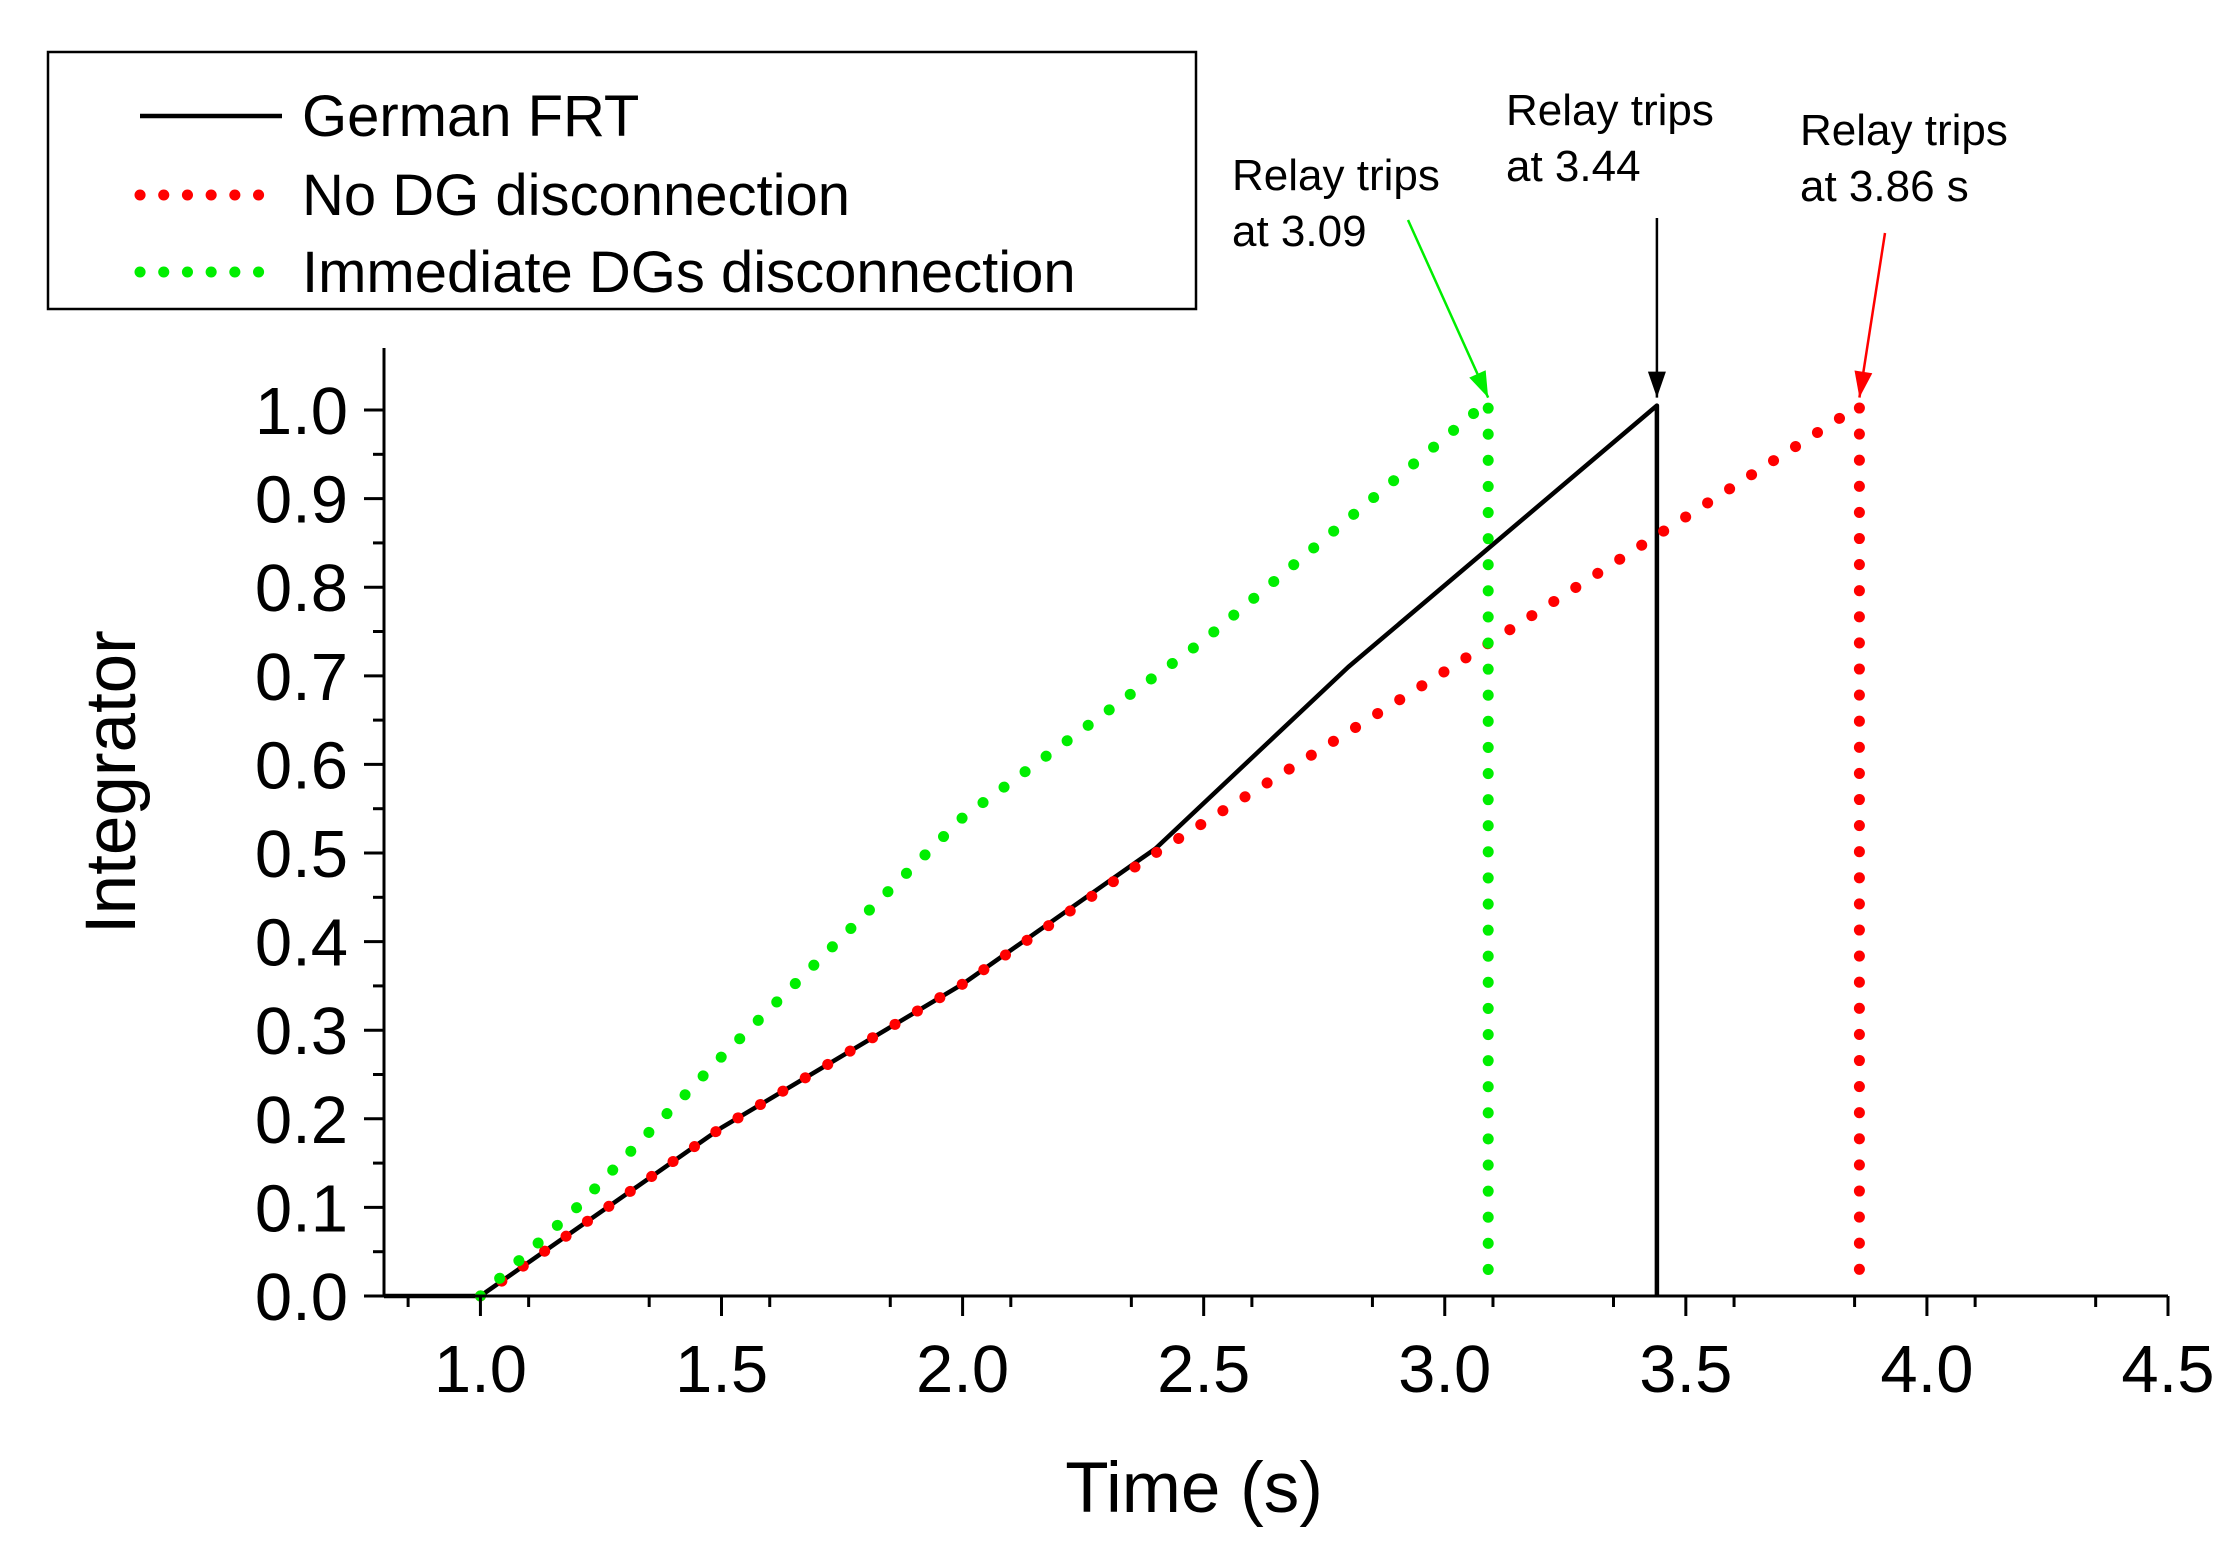  What do you see at coordinates (111, 782) in the screenshot?
I see `y-axis-title: Integrator` at bounding box center [111, 782].